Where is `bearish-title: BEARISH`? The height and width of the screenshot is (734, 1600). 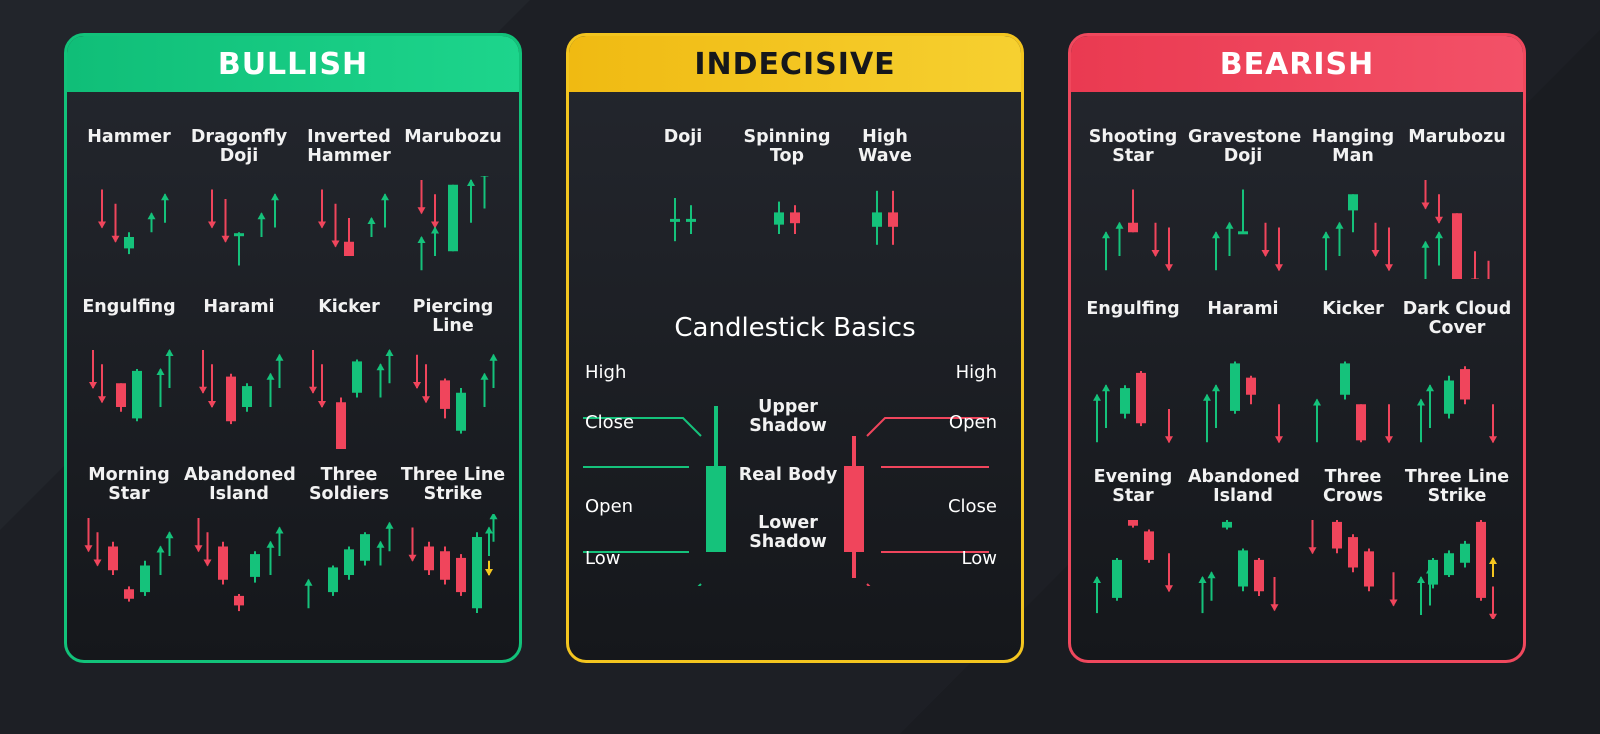
bearish-title: BEARISH is located at coordinates (1297, 64).